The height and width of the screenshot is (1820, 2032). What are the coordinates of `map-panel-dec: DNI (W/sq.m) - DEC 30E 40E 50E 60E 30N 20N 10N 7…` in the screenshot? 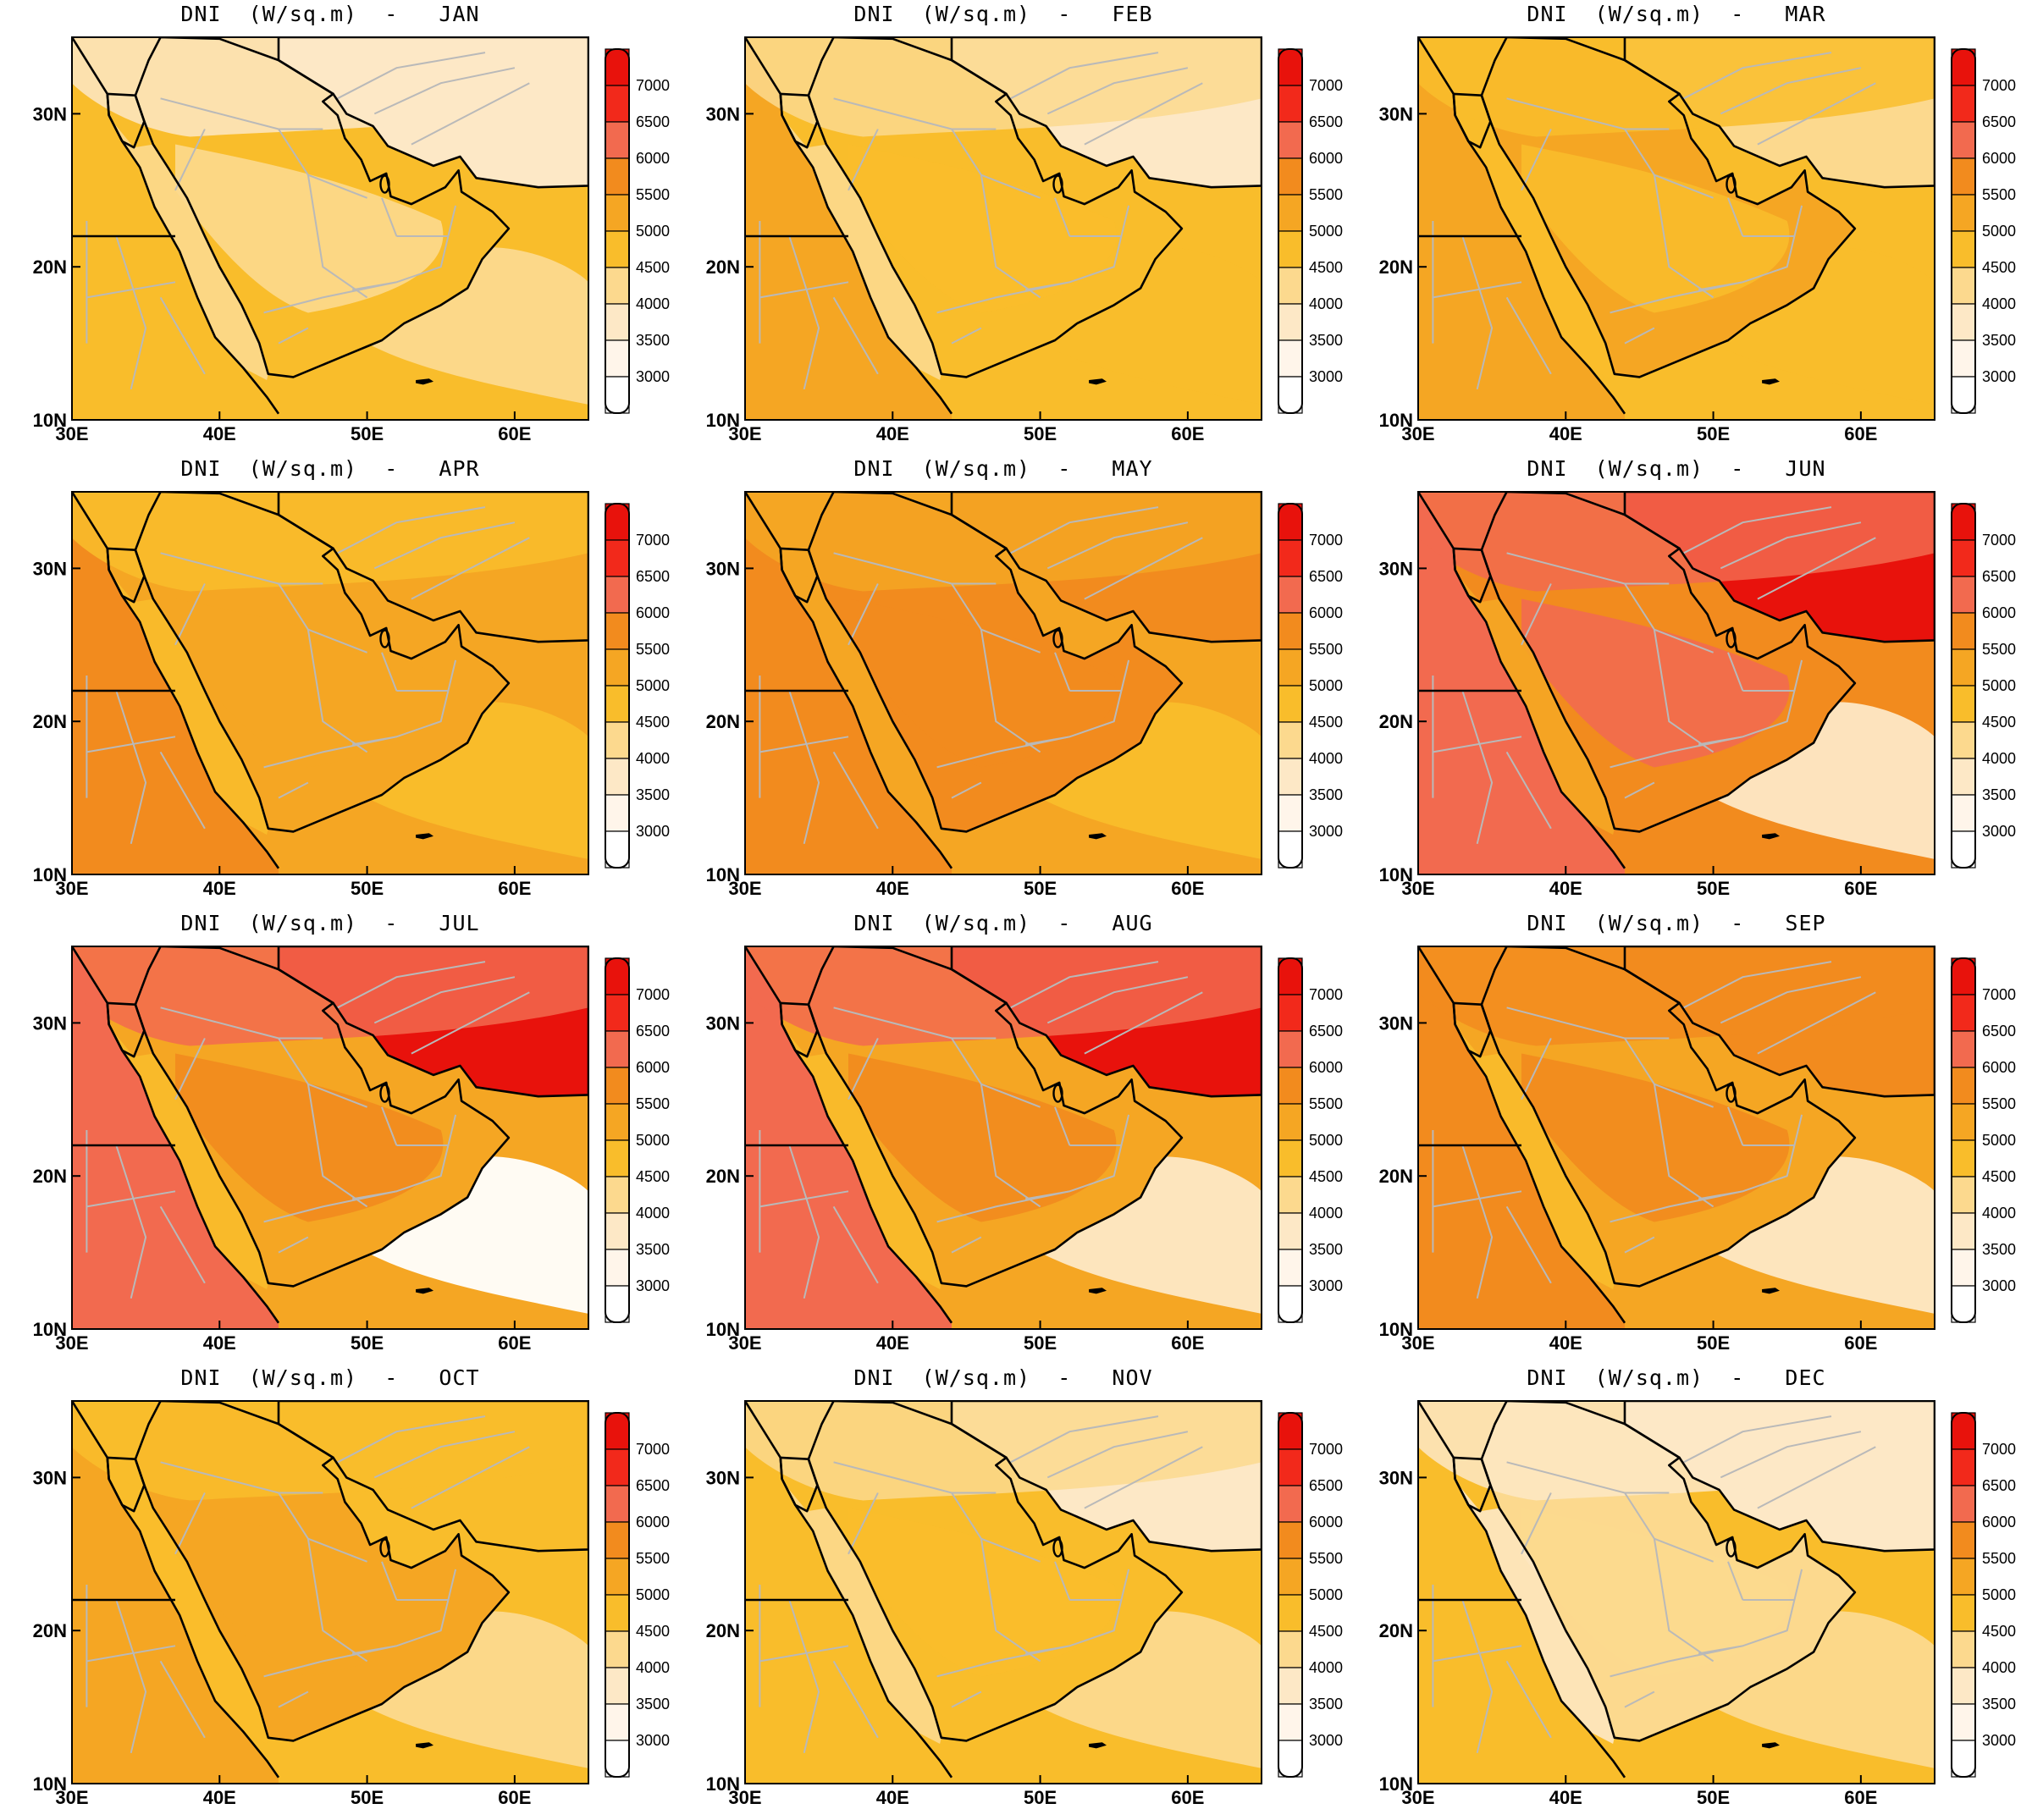 It's located at (1685, 1591).